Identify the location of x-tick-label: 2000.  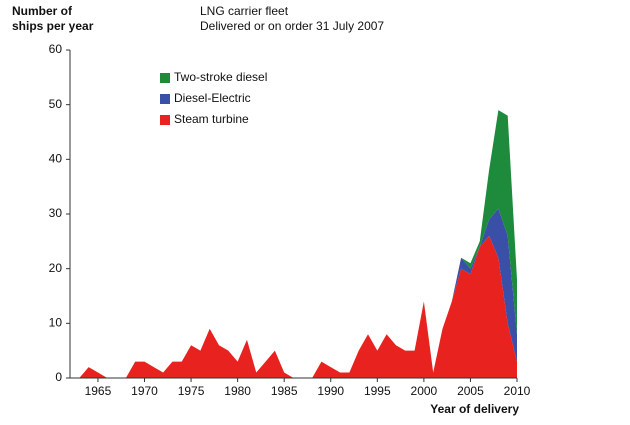
(424, 391).